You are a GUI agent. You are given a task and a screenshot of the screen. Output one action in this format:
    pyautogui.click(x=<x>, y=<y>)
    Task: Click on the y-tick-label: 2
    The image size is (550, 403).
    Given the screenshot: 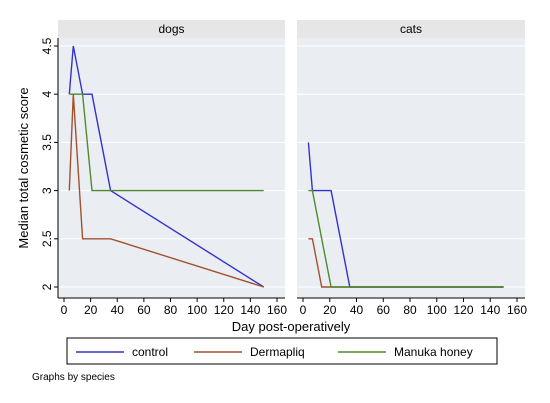 What is the action you would take?
    pyautogui.click(x=47, y=286)
    